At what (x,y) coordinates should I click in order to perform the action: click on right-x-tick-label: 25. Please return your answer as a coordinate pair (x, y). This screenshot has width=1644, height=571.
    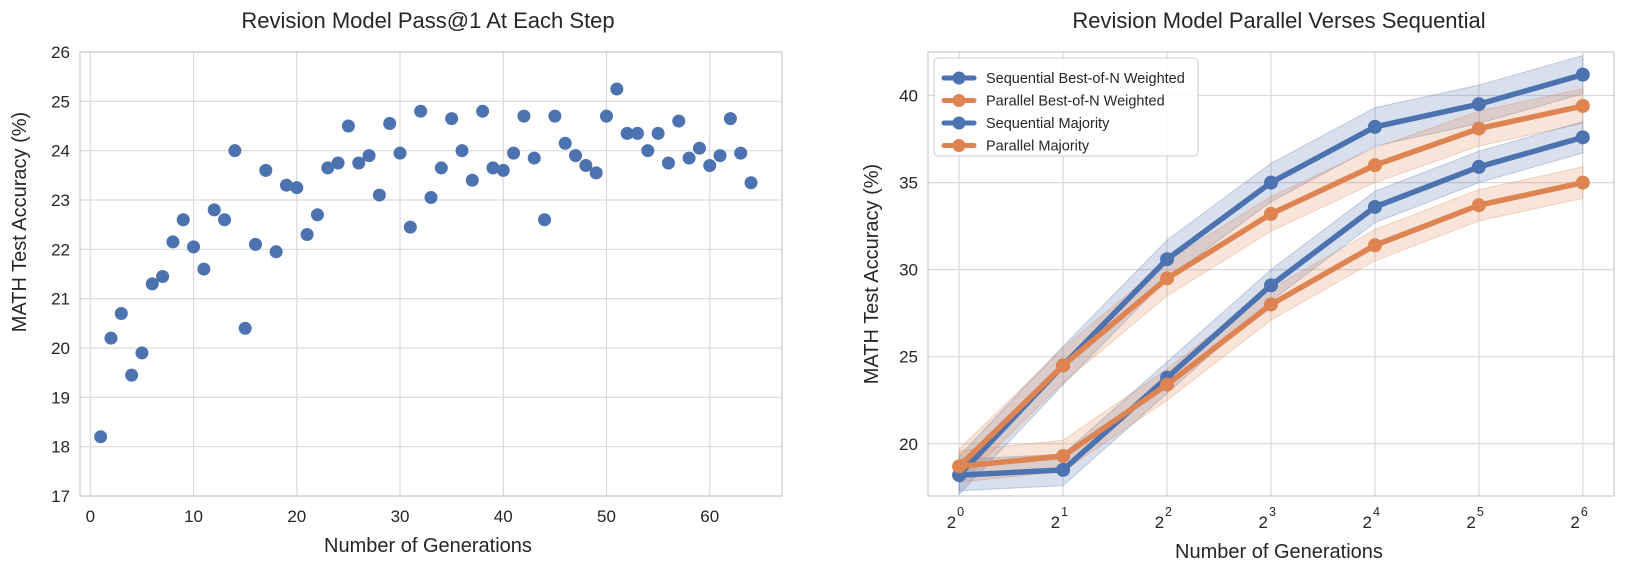
    Looking at the image, I should click on (1474, 518).